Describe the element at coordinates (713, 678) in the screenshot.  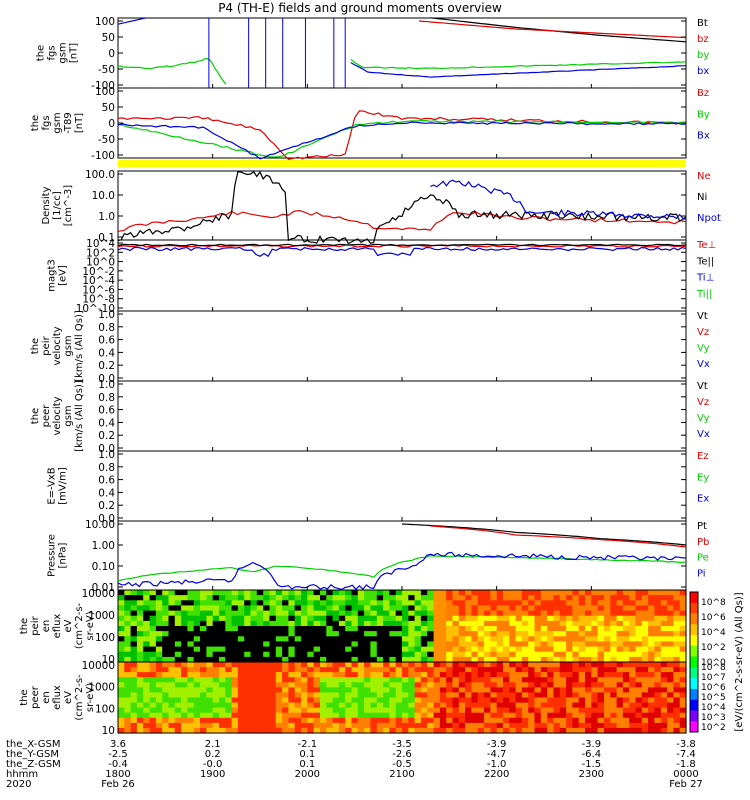
I see `colorbar-tick-label: 10^7` at that location.